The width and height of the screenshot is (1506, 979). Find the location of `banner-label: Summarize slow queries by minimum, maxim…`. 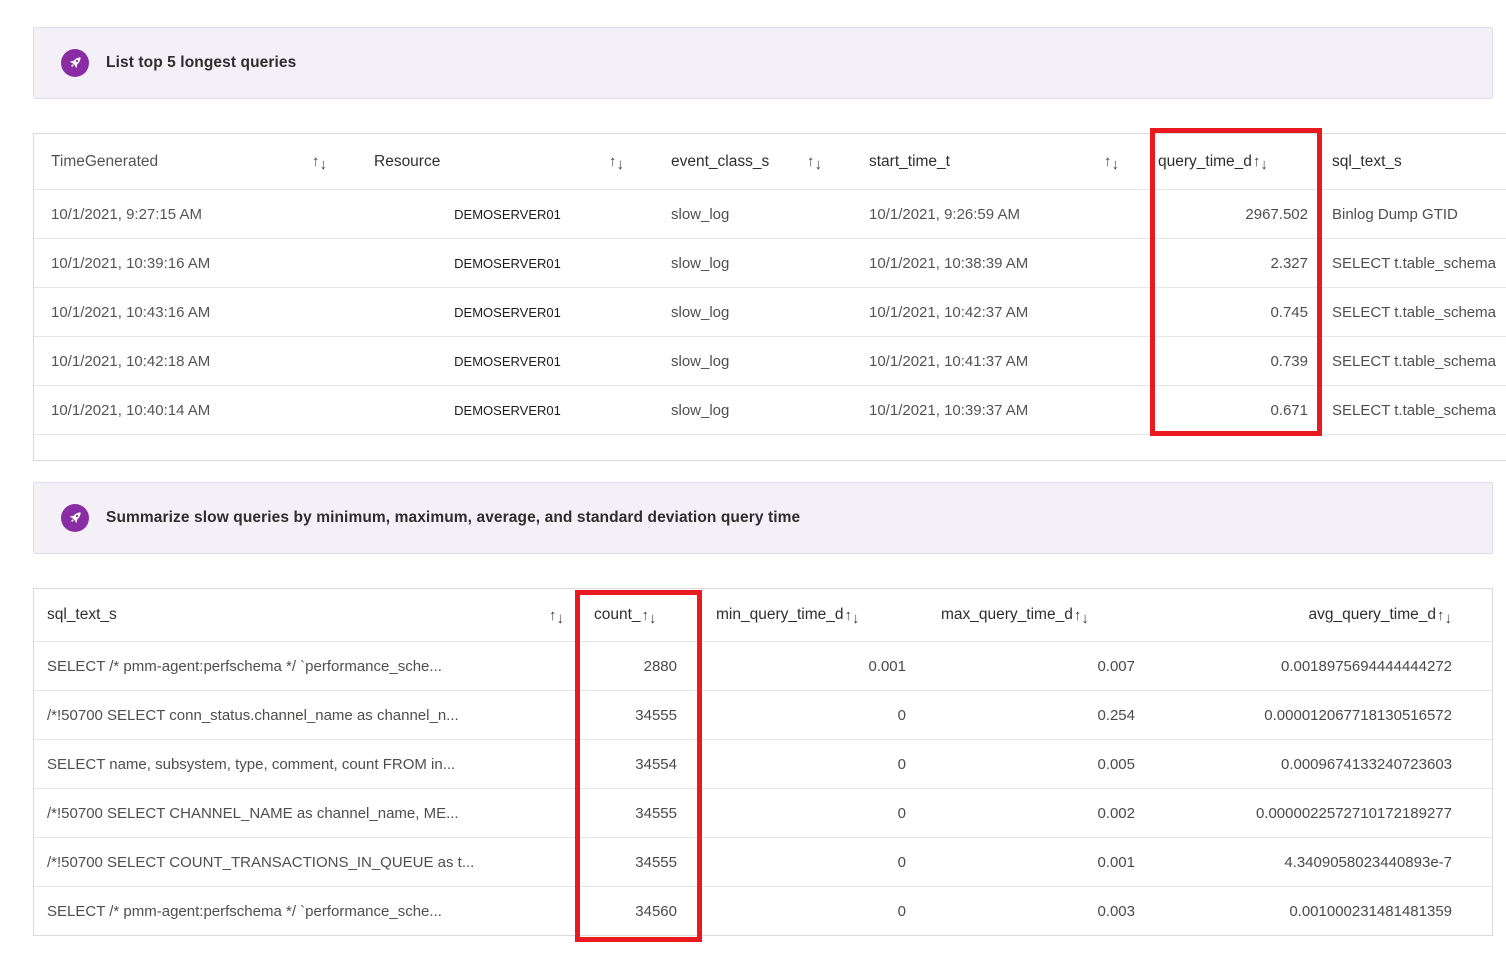

banner-label: Summarize slow queries by minimum, maxim… is located at coordinates (453, 517).